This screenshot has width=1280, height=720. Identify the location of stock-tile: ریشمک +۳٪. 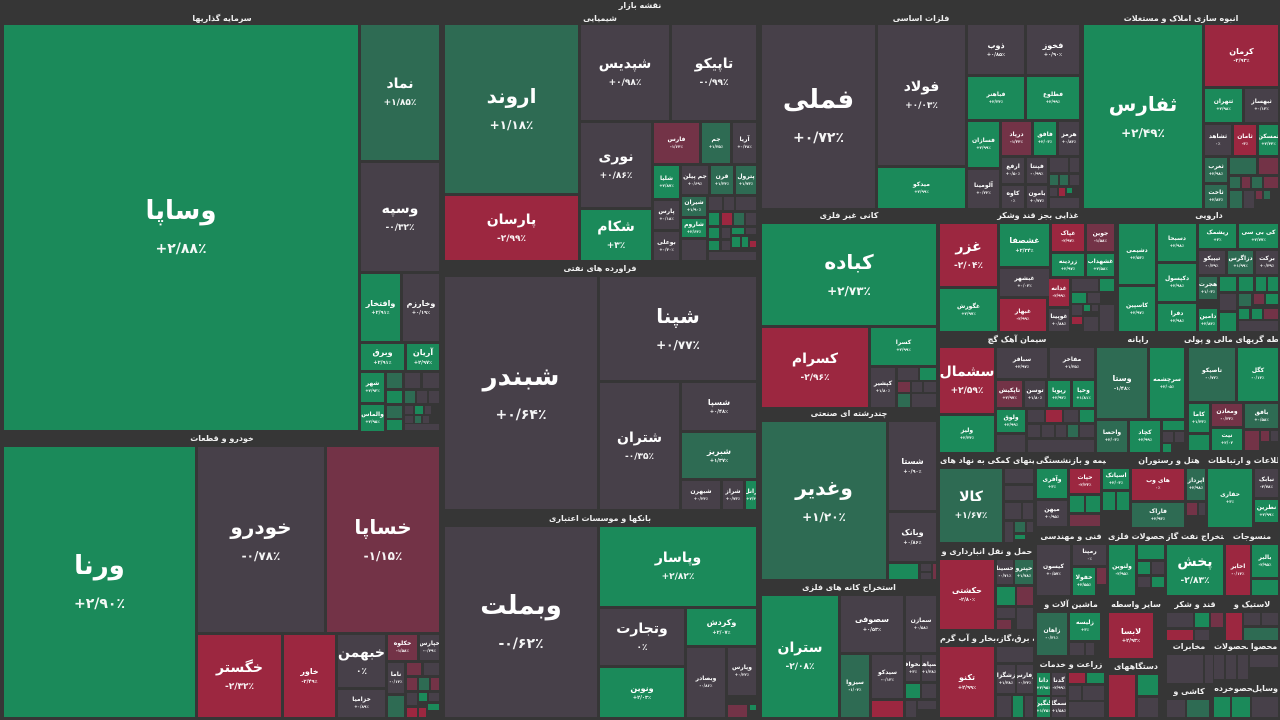
(1217, 236).